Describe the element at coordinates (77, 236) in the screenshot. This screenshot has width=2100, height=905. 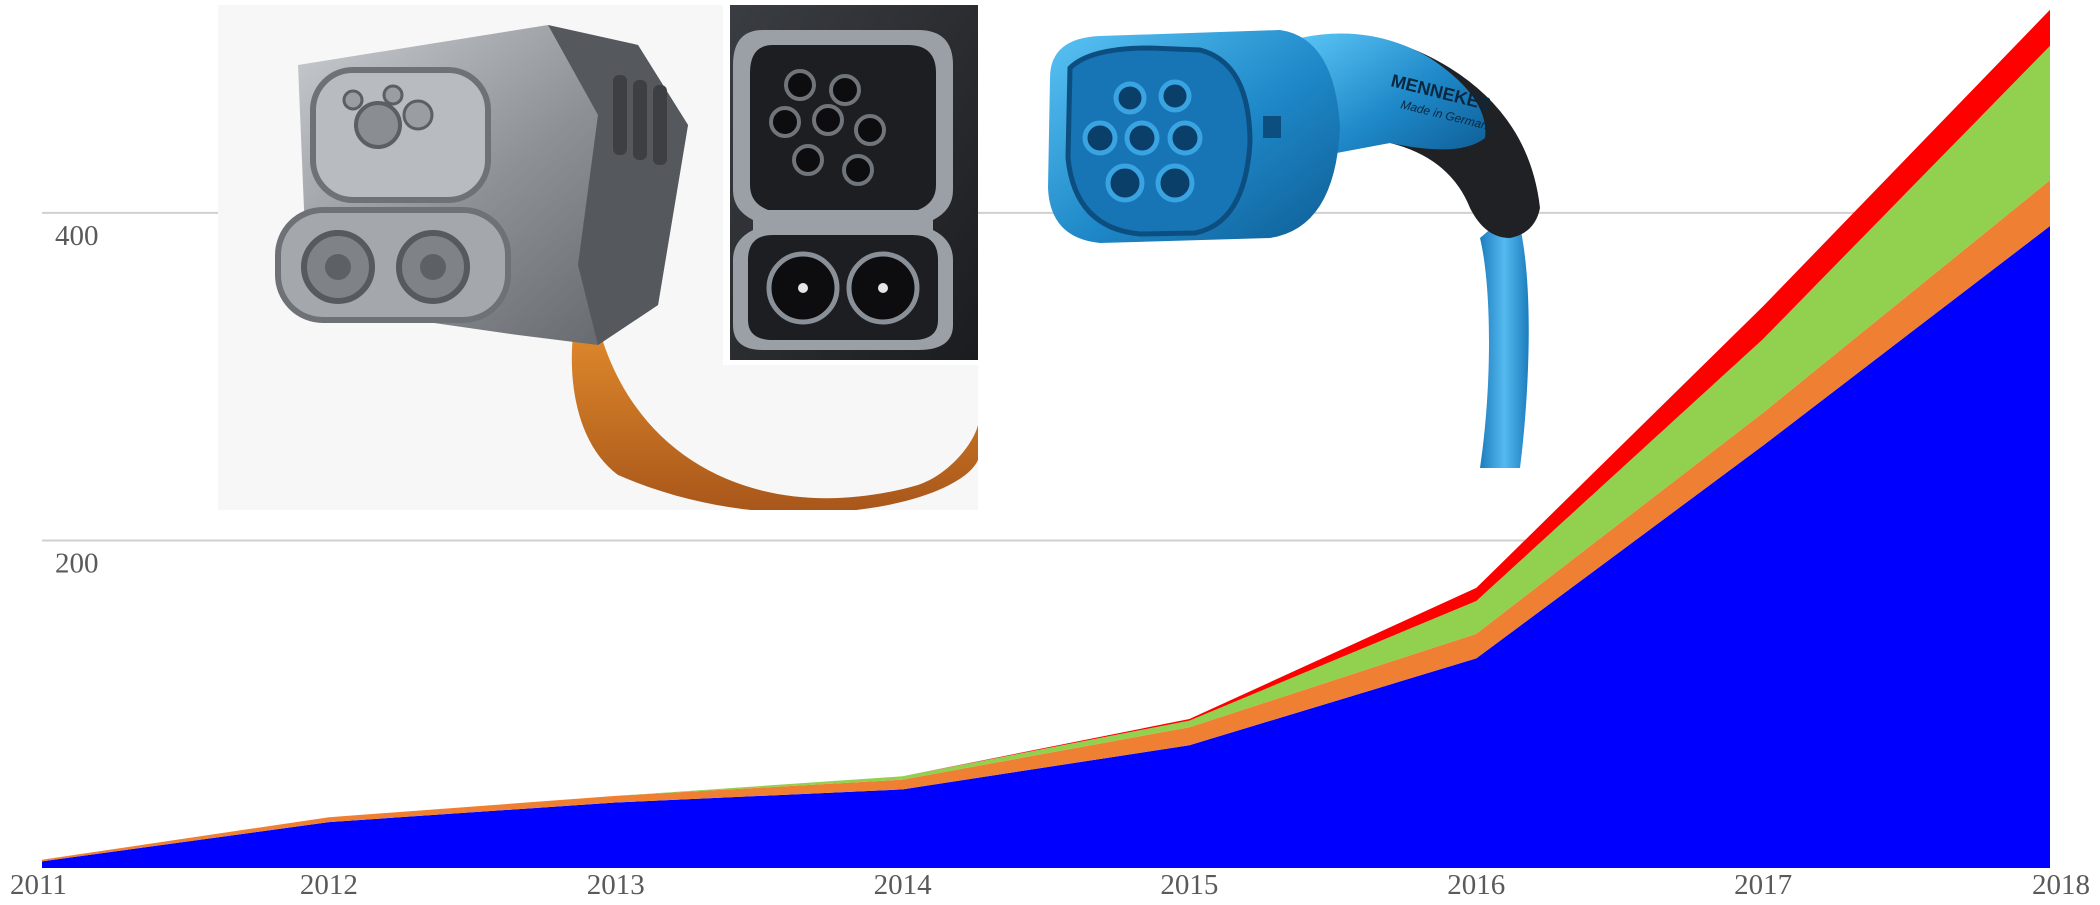
I see `y-tick-label: 400` at that location.